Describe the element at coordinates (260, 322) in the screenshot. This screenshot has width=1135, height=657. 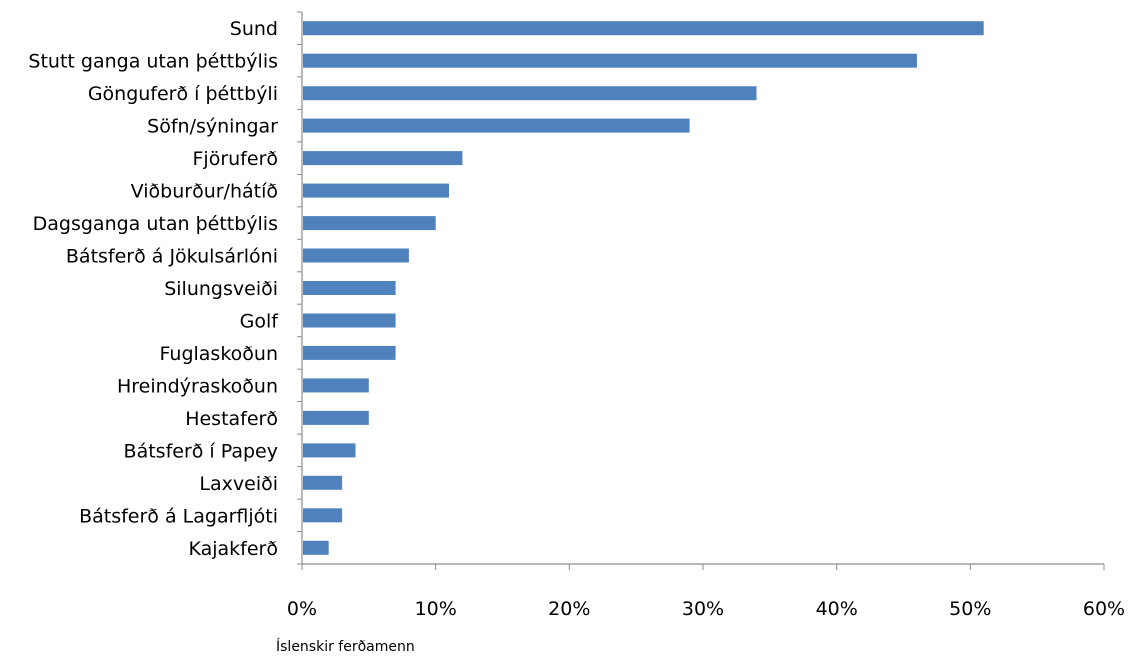
I see `category-label: Golf` at that location.